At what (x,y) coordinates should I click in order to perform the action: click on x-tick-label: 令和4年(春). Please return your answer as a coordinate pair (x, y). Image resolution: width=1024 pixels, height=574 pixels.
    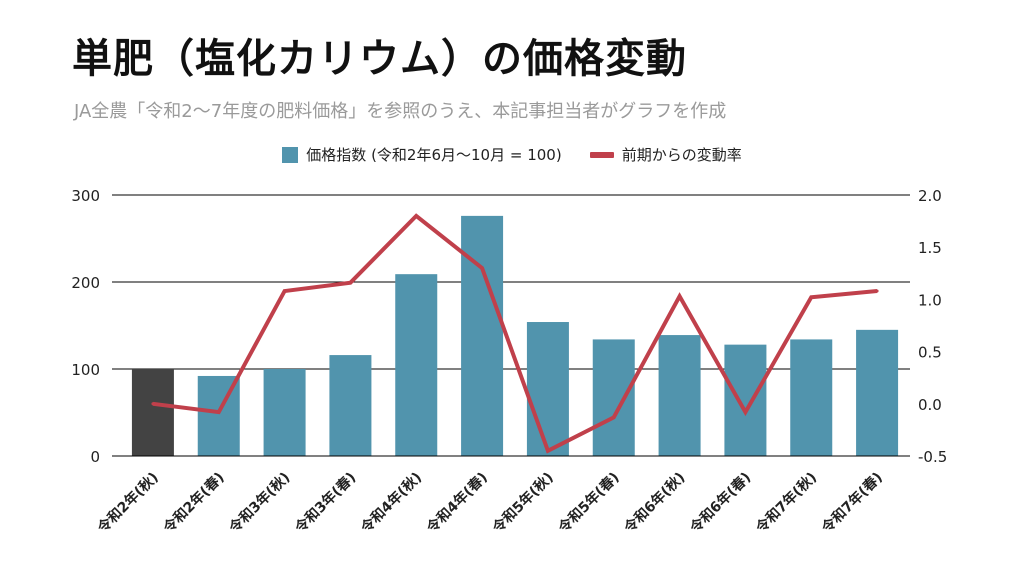
    Looking at the image, I should click on (457, 503).